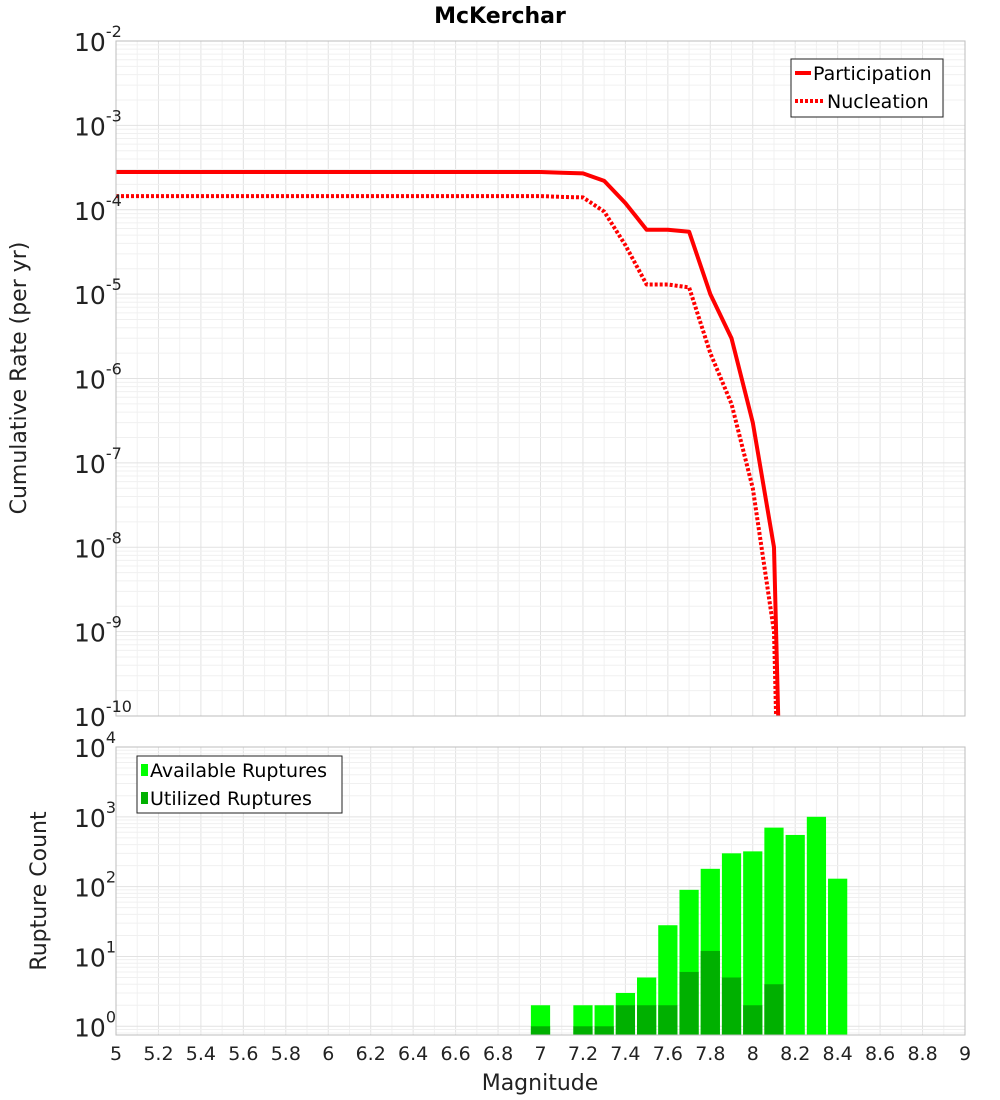 Image resolution: width=1000 pixels, height=1100 pixels. I want to click on count-bars, so click(689, 925).